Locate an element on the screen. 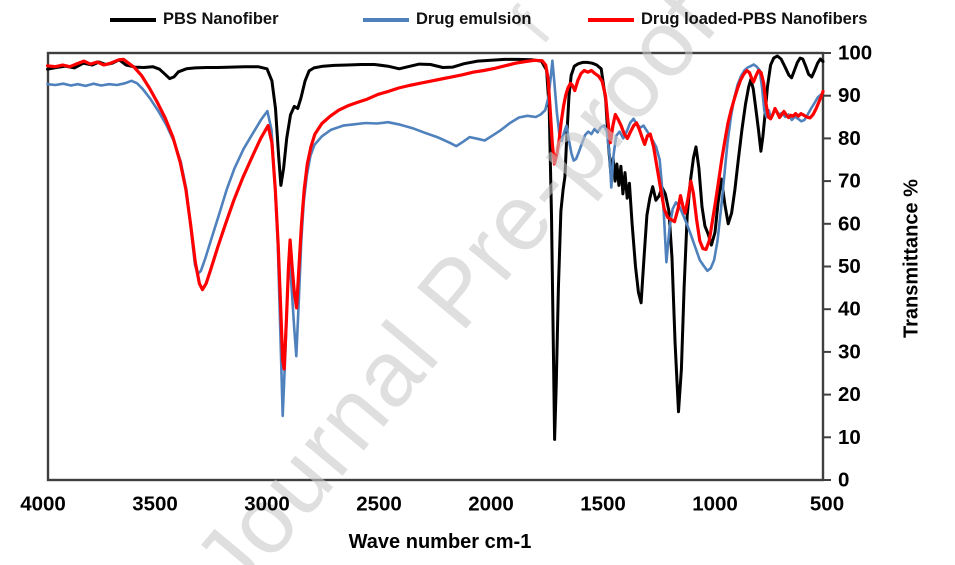  y-tick-label: 20 is located at coordinates (849, 394).